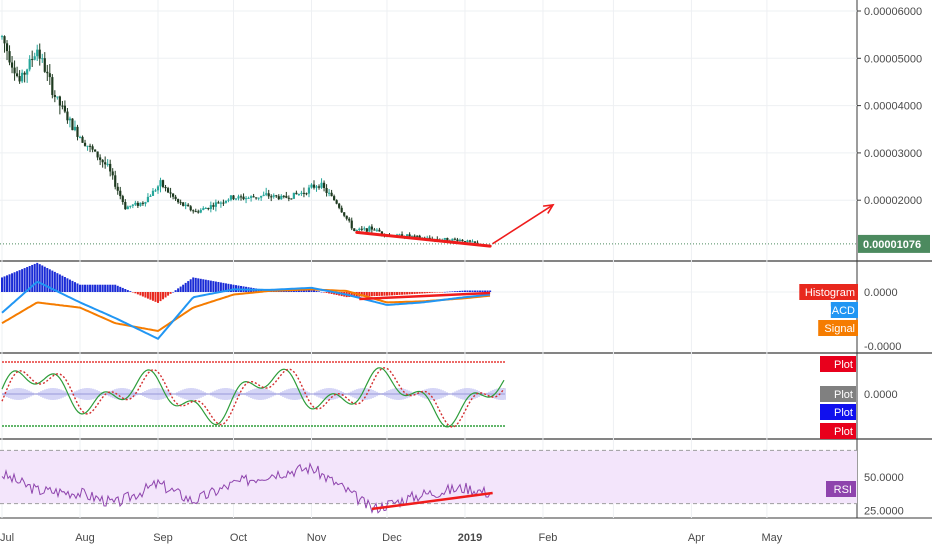 The height and width of the screenshot is (550, 932). Describe the element at coordinates (432, 501) in the screenshot. I see `rsi-trendline` at that location.